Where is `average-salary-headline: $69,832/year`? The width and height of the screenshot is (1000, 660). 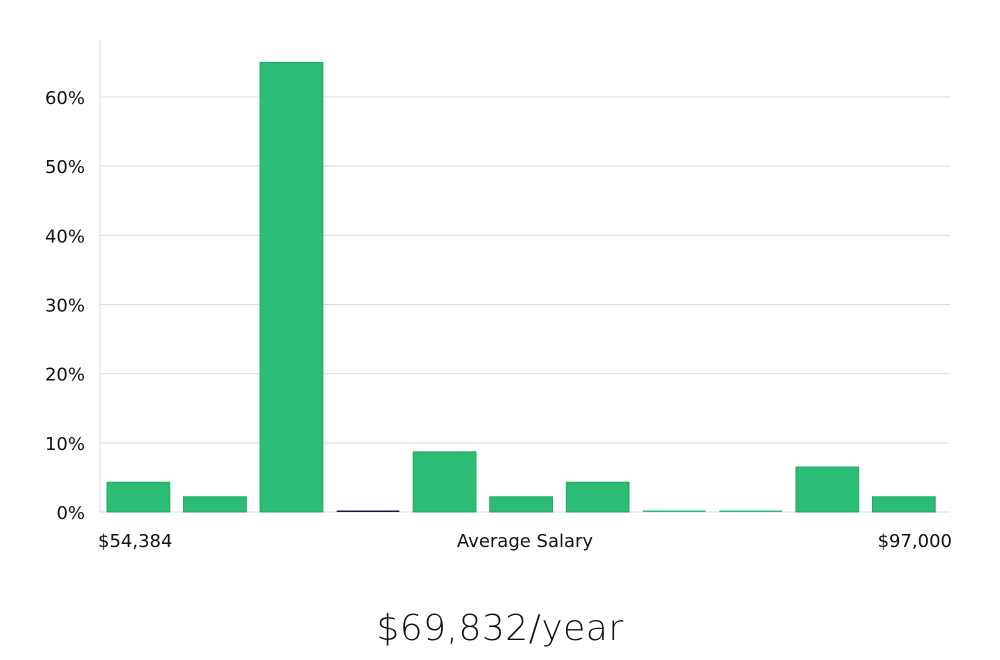
average-salary-headline: $69,832/year is located at coordinates (500, 628).